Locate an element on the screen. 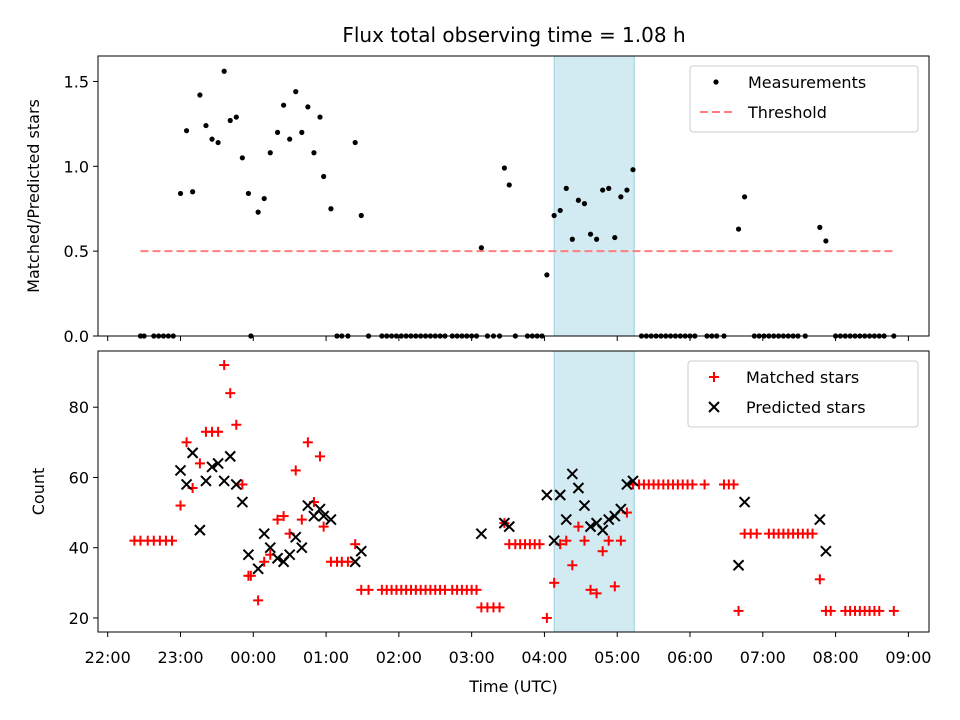 This screenshot has width=960, height=720. top-y-ticks: 0.0 0.5 1.0 1.5 is located at coordinates (81, 209).